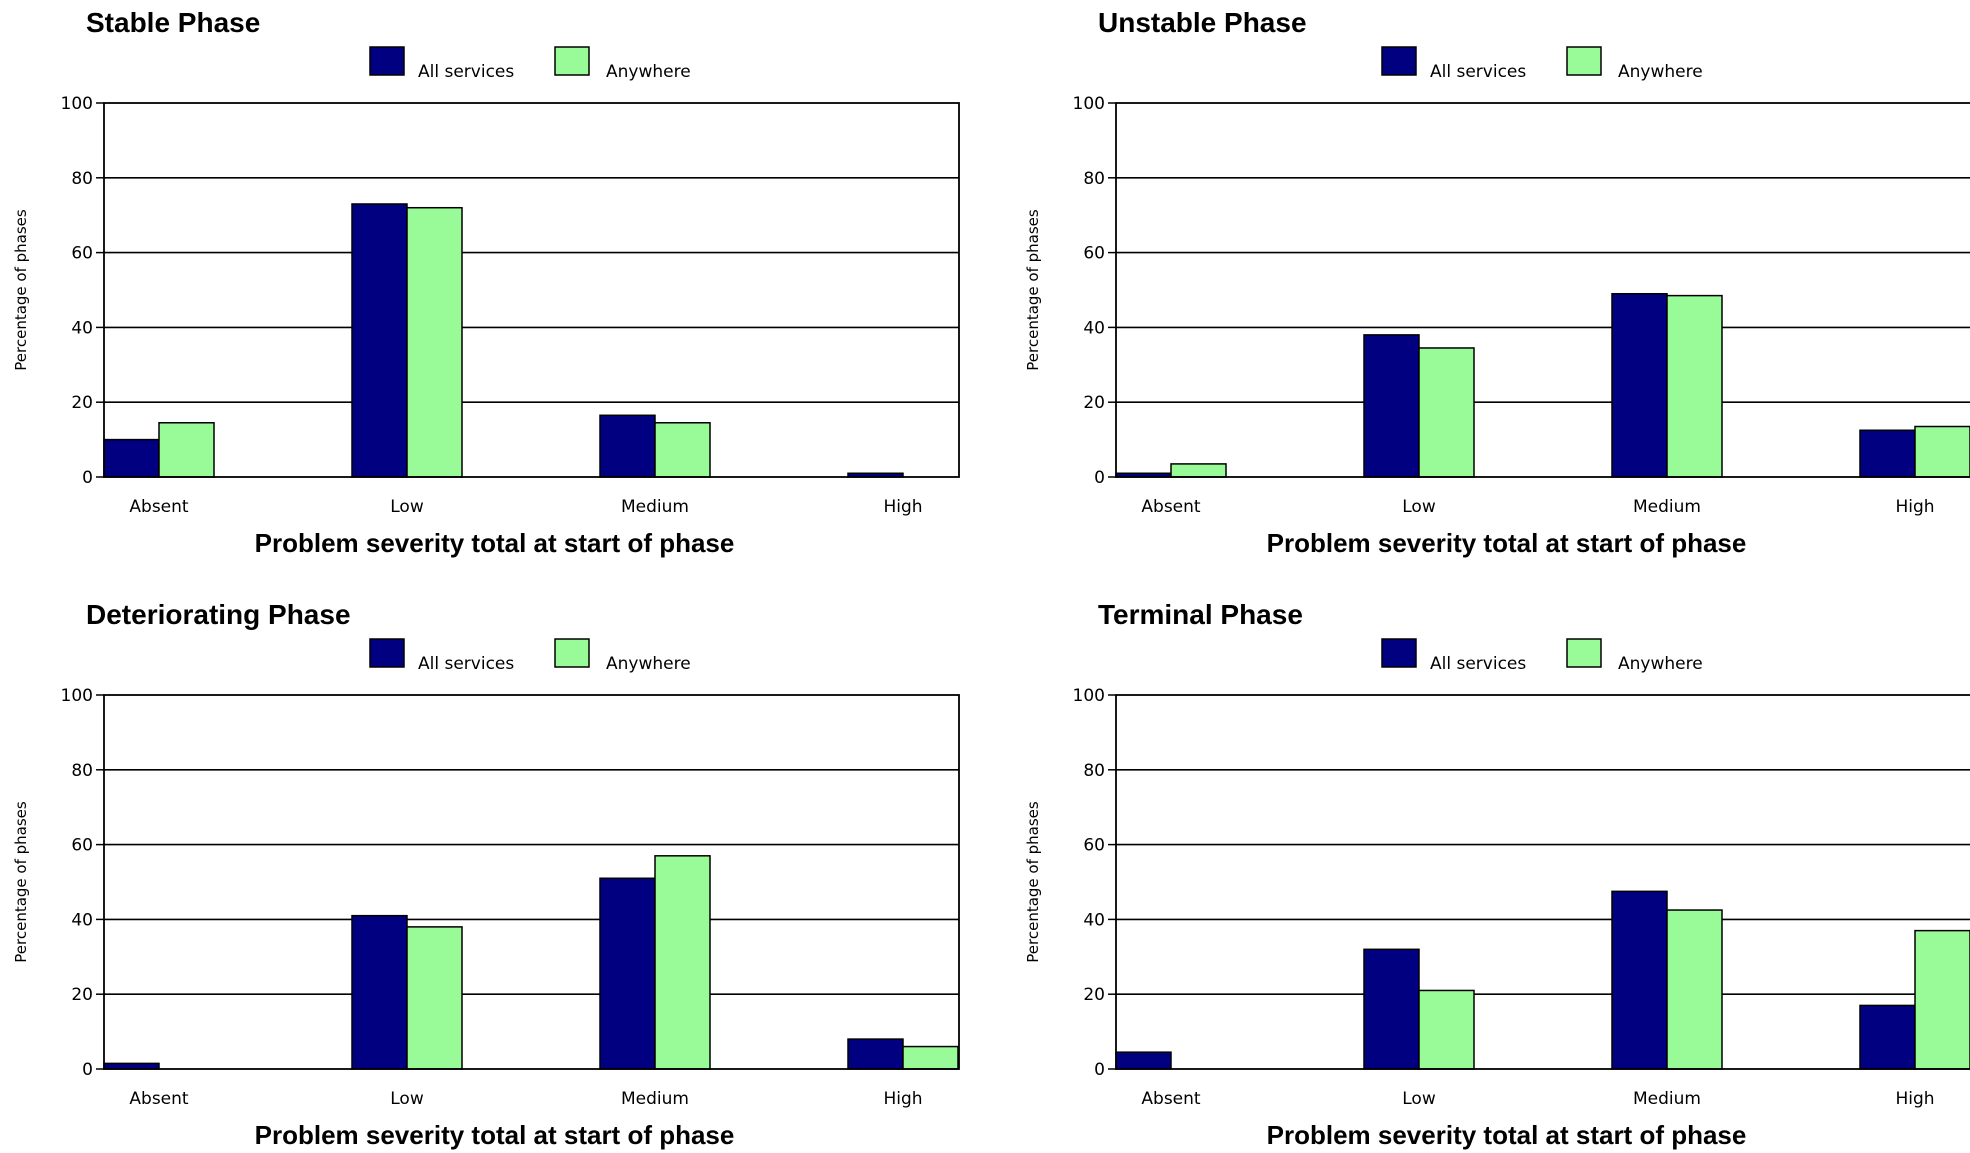 The image size is (1970, 1153). Describe the element at coordinates (1200, 614) in the screenshot. I see `chart-title: Terminal Phase` at that location.